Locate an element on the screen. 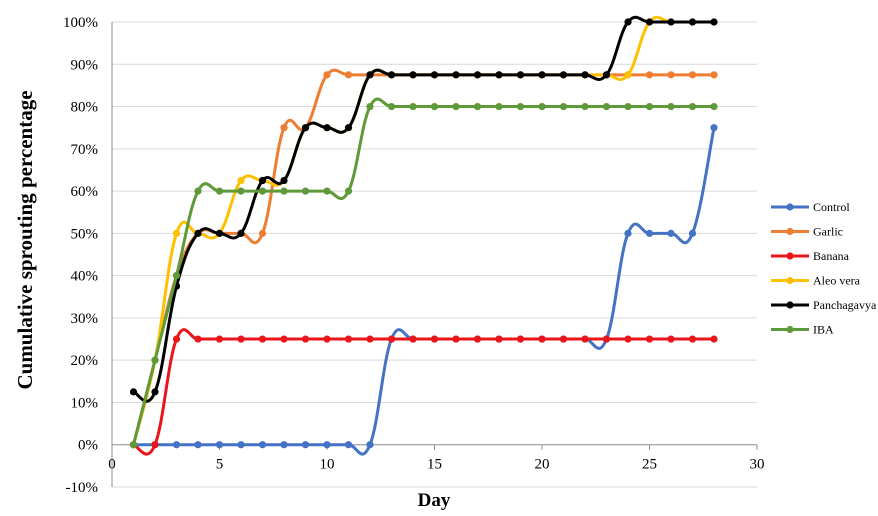  y-tick-label: 10% is located at coordinates (85, 403).